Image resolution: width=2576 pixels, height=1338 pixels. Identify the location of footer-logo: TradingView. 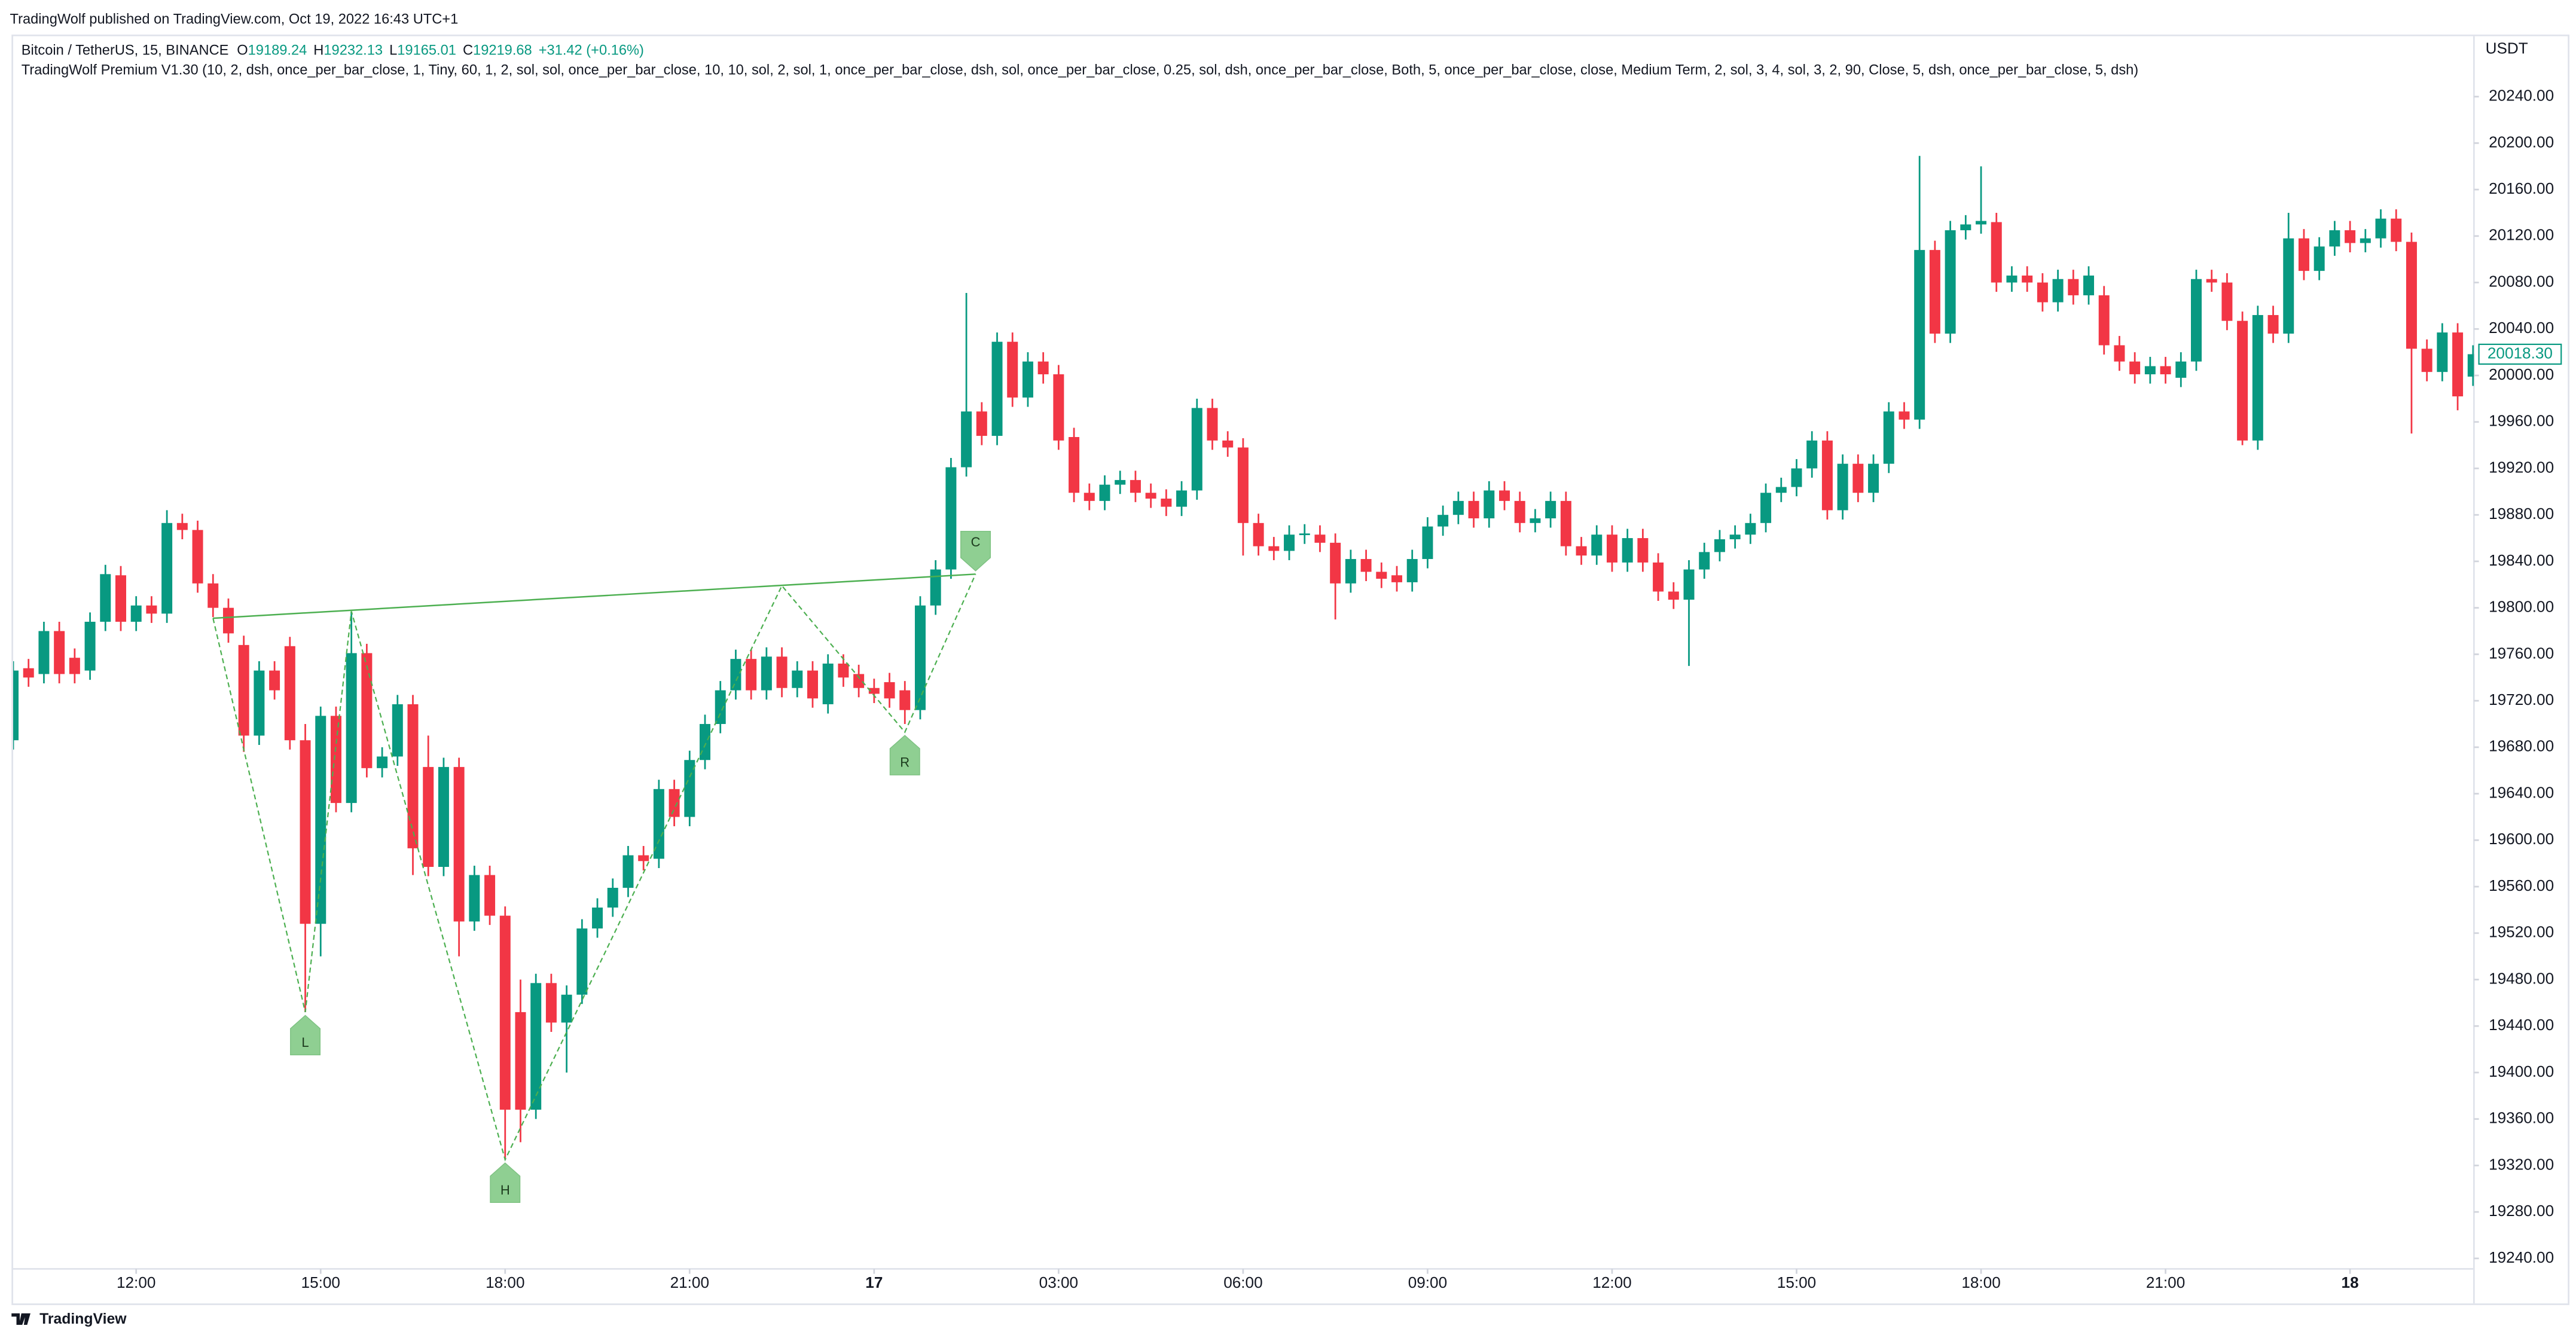
(69, 1319).